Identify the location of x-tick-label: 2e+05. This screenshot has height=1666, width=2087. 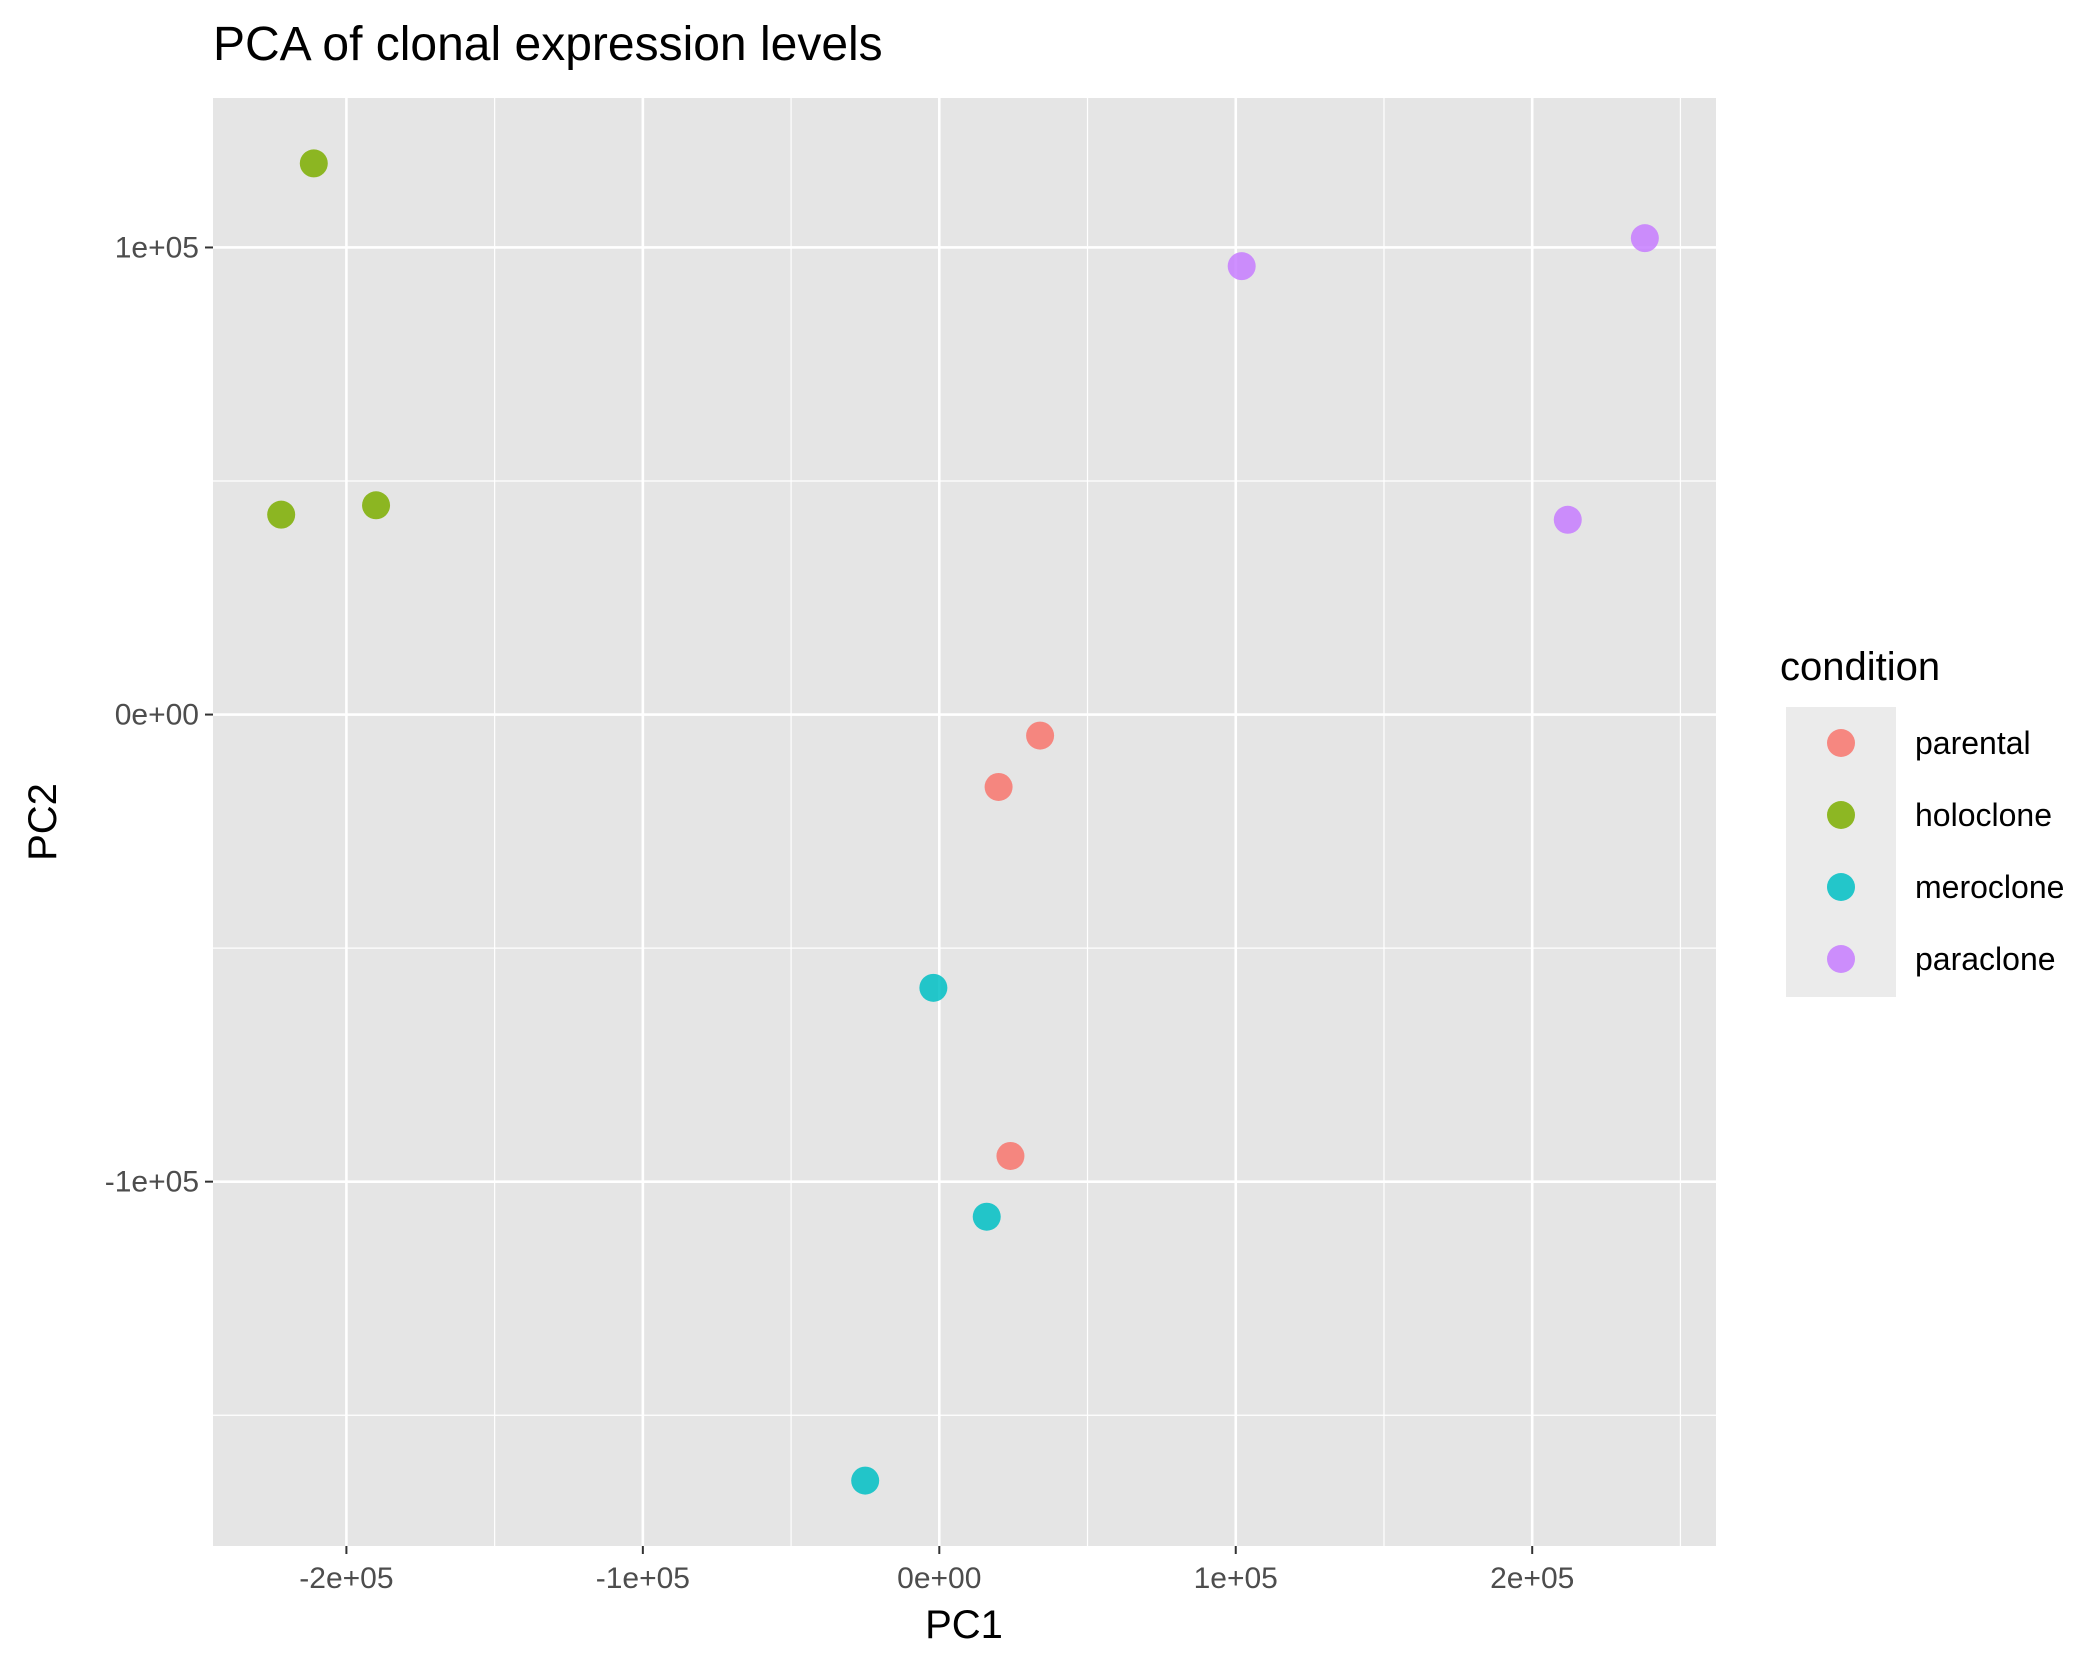
(1532, 1578).